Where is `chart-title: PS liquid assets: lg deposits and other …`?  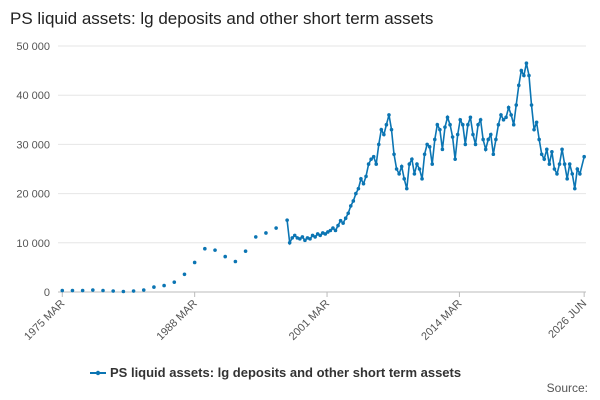
chart-title: PS liquid assets: lg deposits and other … is located at coordinates (221, 18).